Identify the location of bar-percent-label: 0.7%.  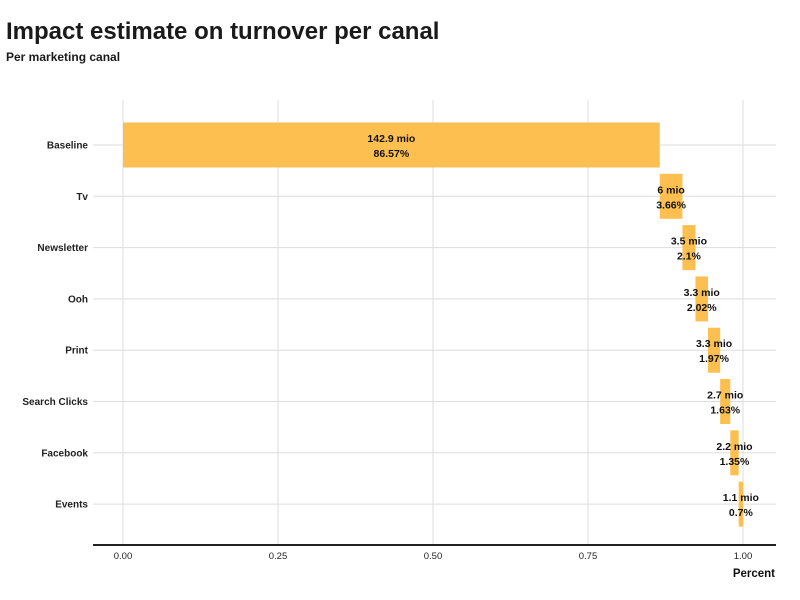
(741, 513).